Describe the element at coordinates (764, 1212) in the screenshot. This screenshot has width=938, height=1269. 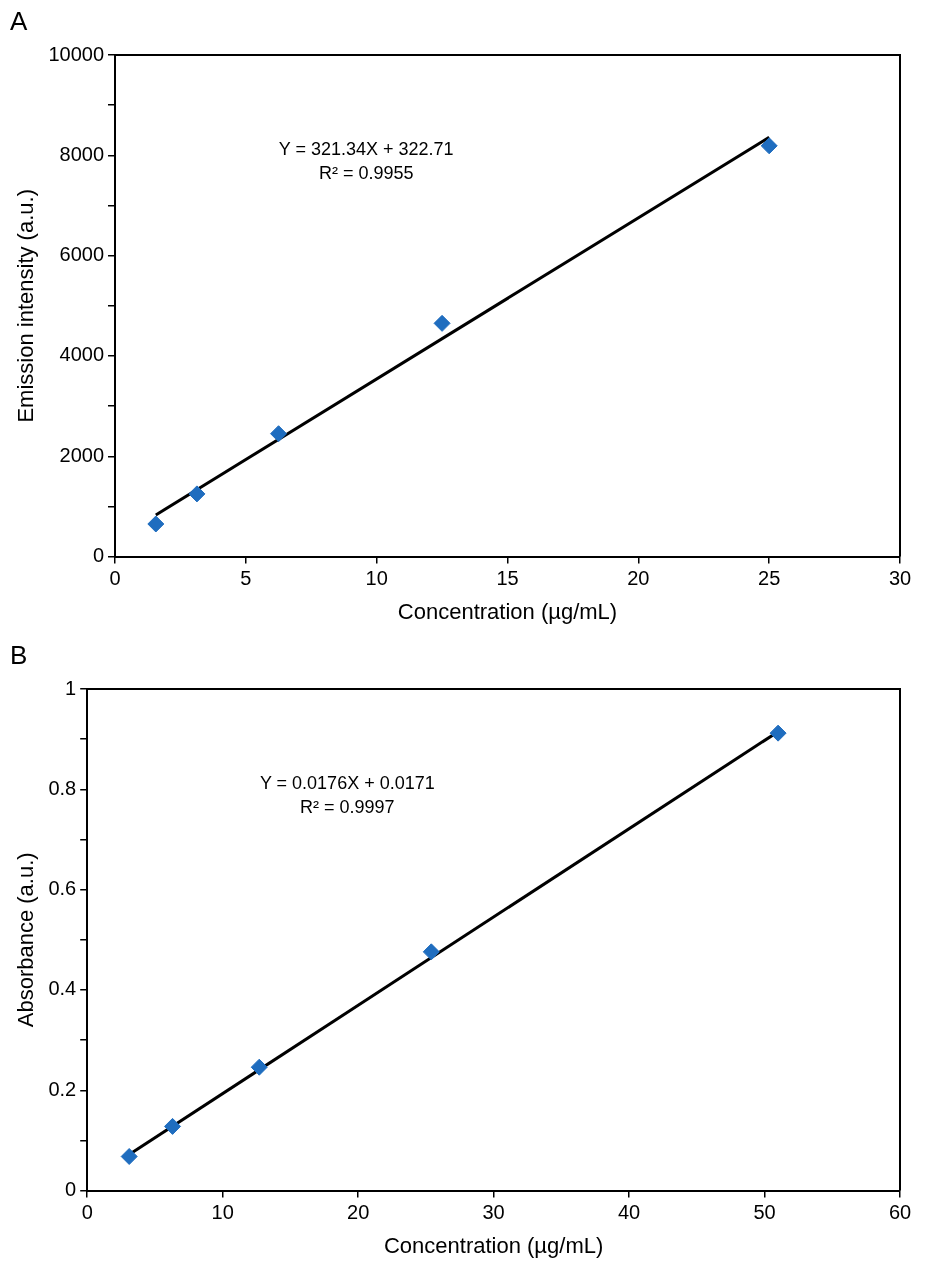
I see `x-tick-label: 50` at that location.